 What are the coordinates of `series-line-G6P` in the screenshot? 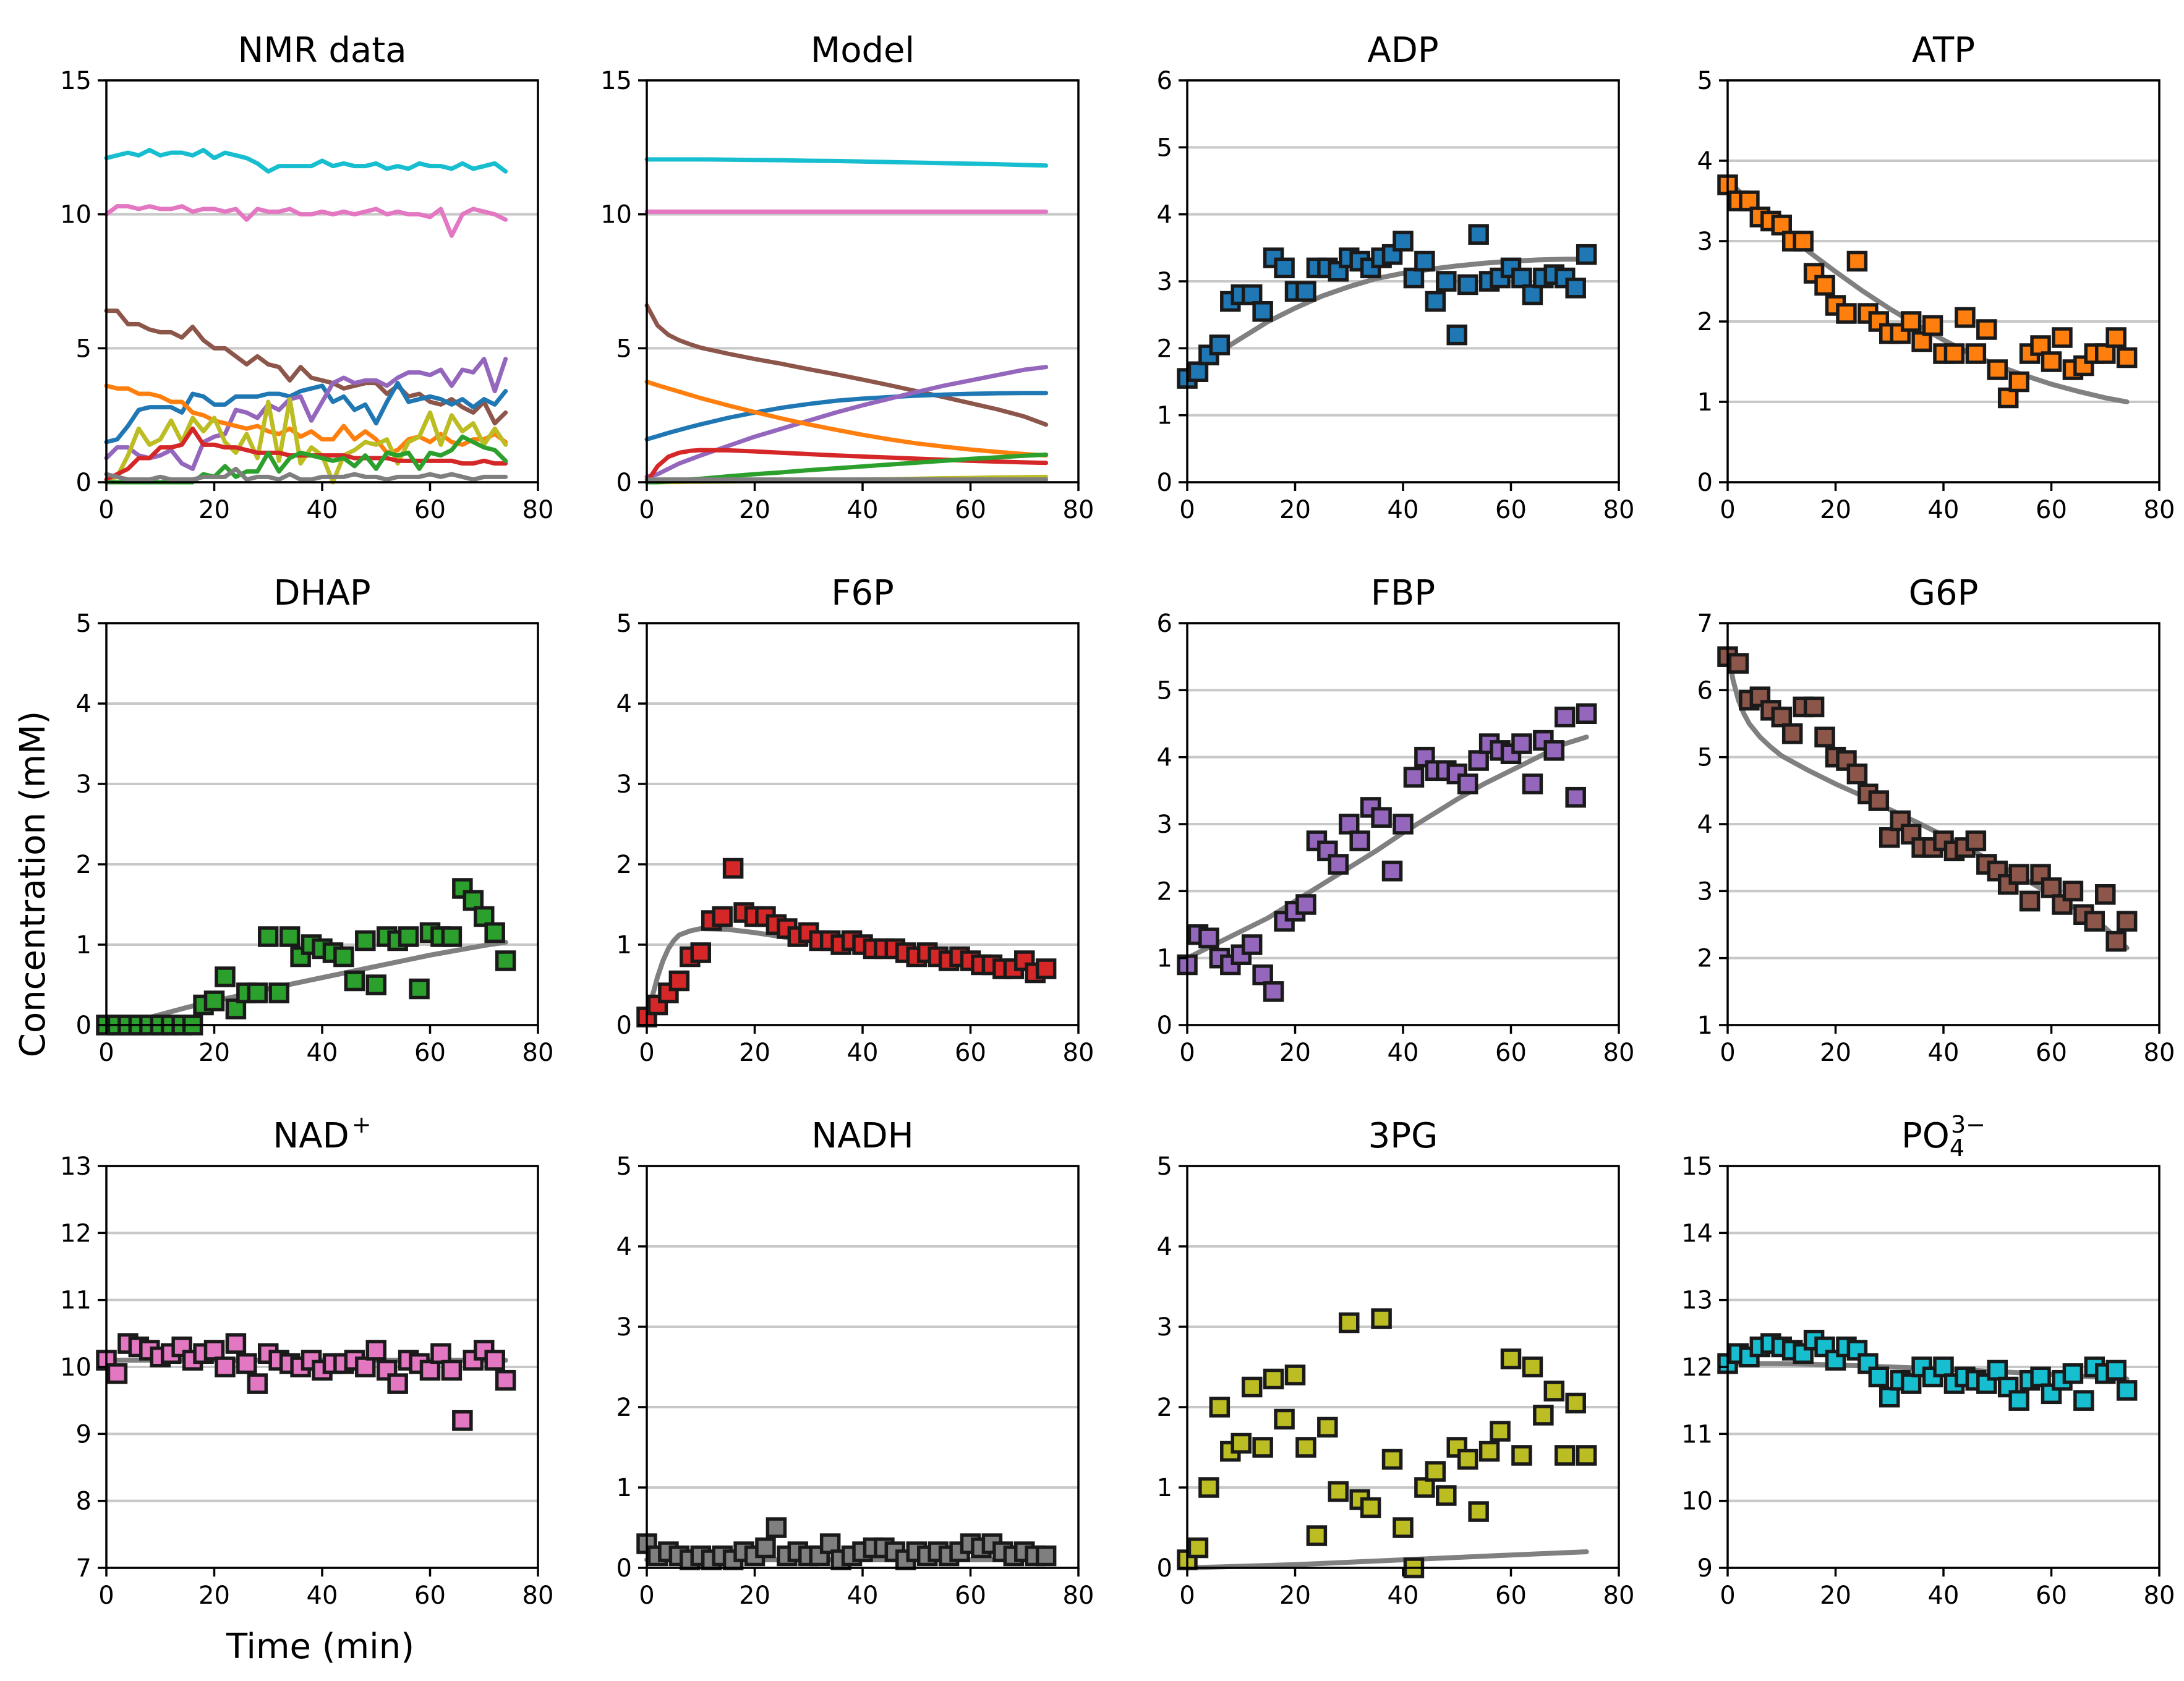 It's located at (846, 365).